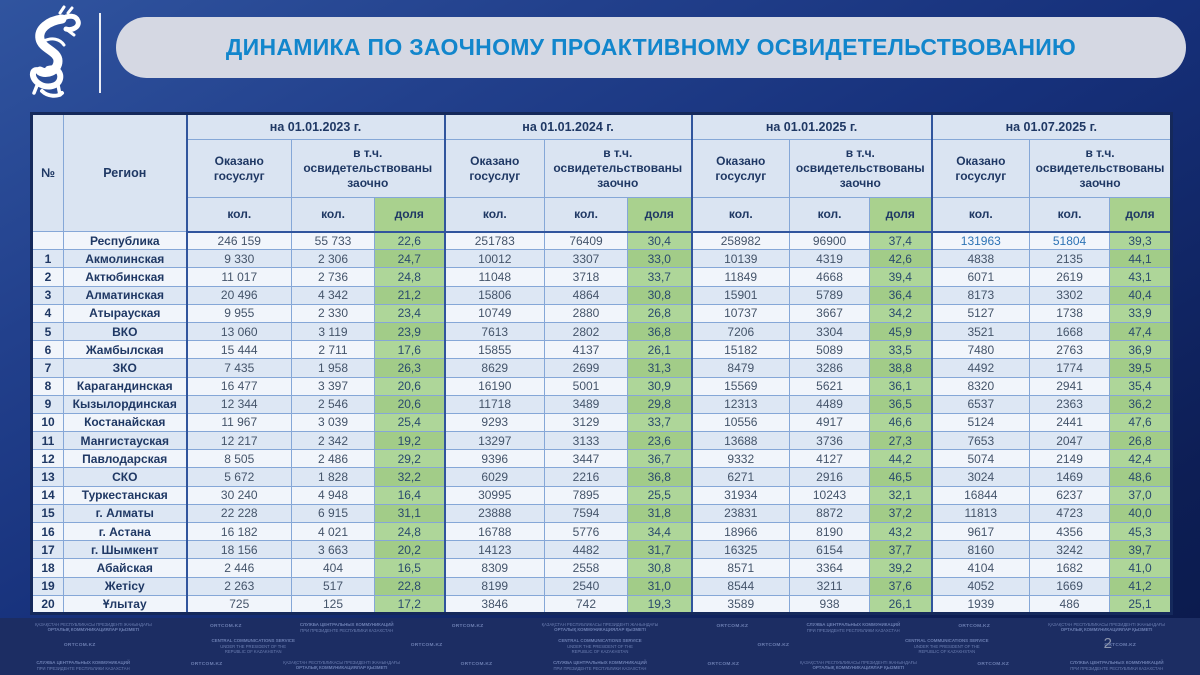 The image size is (1200, 675). Describe the element at coordinates (830, 477) in the screenshot. I see `count-value: 2916` at that location.